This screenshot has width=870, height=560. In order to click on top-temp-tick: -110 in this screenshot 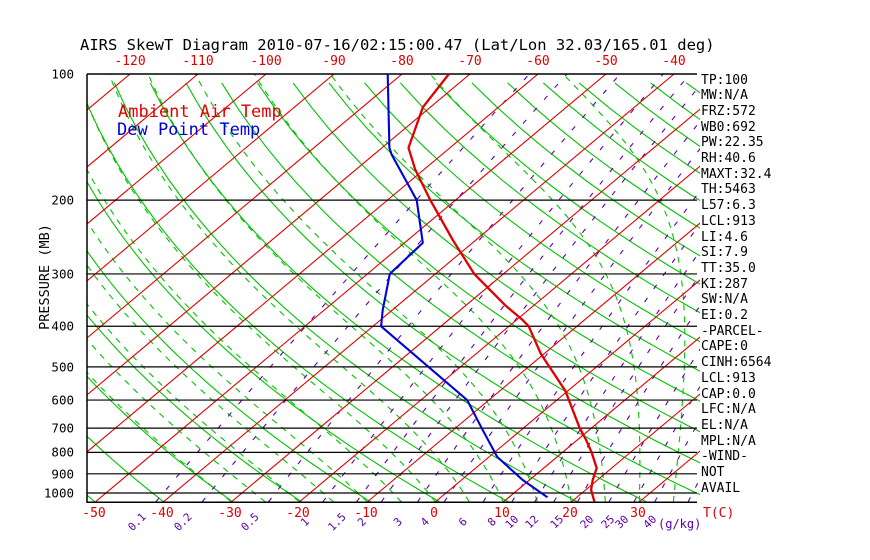, I will do `click(198, 61)`.